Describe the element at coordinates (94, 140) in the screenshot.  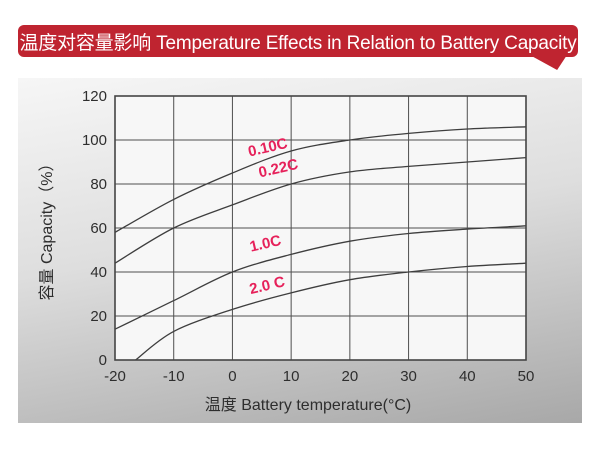
I see `y-tick-label: 100` at that location.